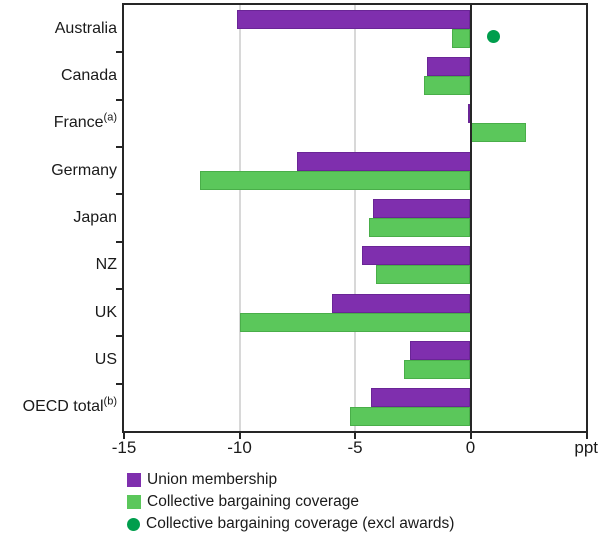 This screenshot has height=535, width=600. I want to click on legend-item-collective-bargaining: Collective bargaining coverage, so click(290, 502).